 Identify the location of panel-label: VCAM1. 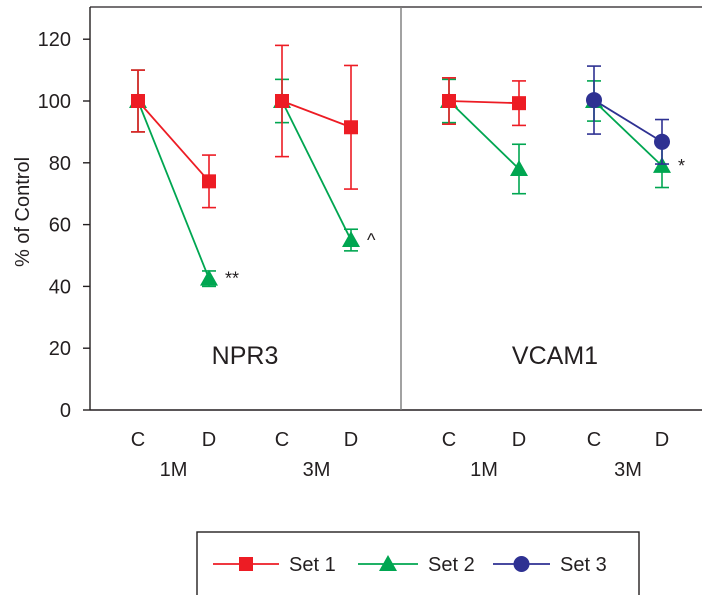
(555, 356).